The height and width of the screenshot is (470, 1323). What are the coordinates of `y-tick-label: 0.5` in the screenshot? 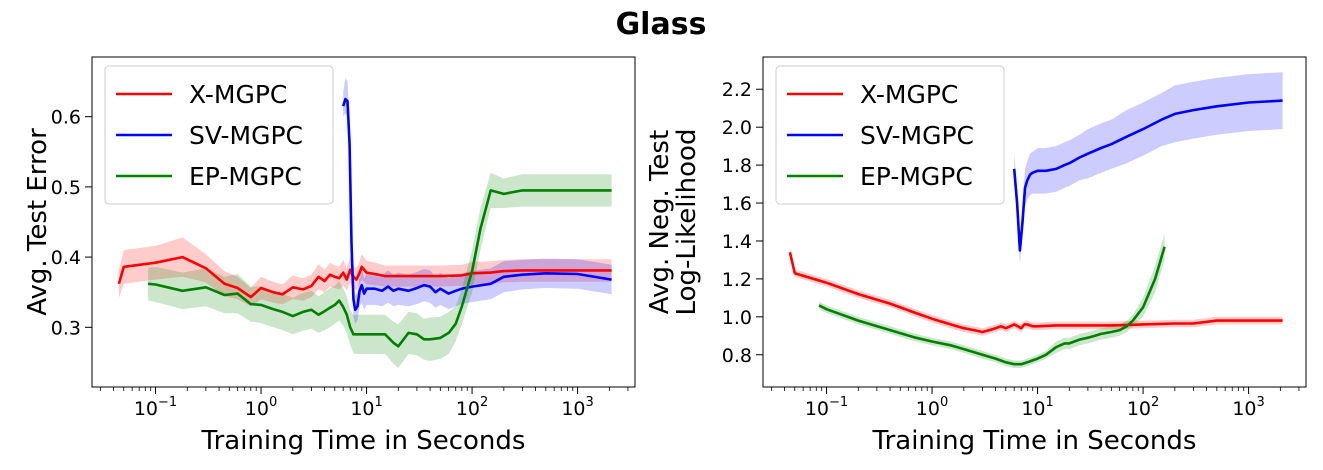 It's located at (66, 188).